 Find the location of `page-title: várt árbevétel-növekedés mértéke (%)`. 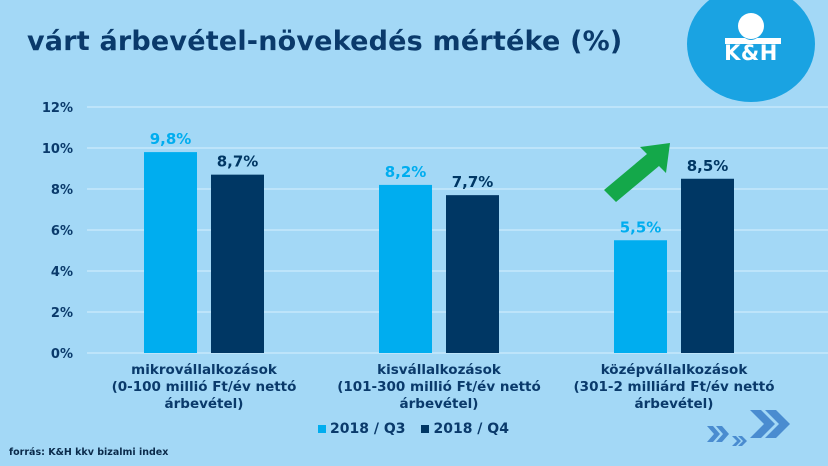

page-title: várt árbevétel-növekedés mértéke (%) is located at coordinates (325, 41).